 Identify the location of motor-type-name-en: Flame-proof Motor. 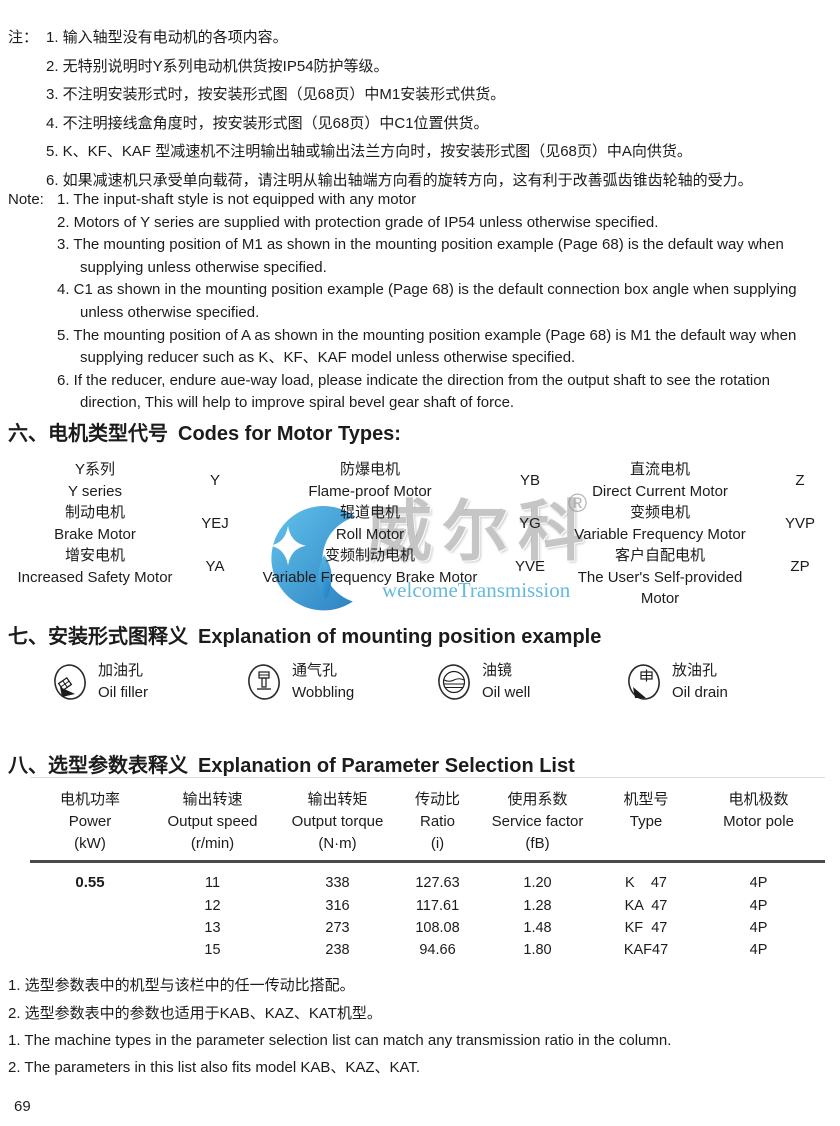
(370, 491).